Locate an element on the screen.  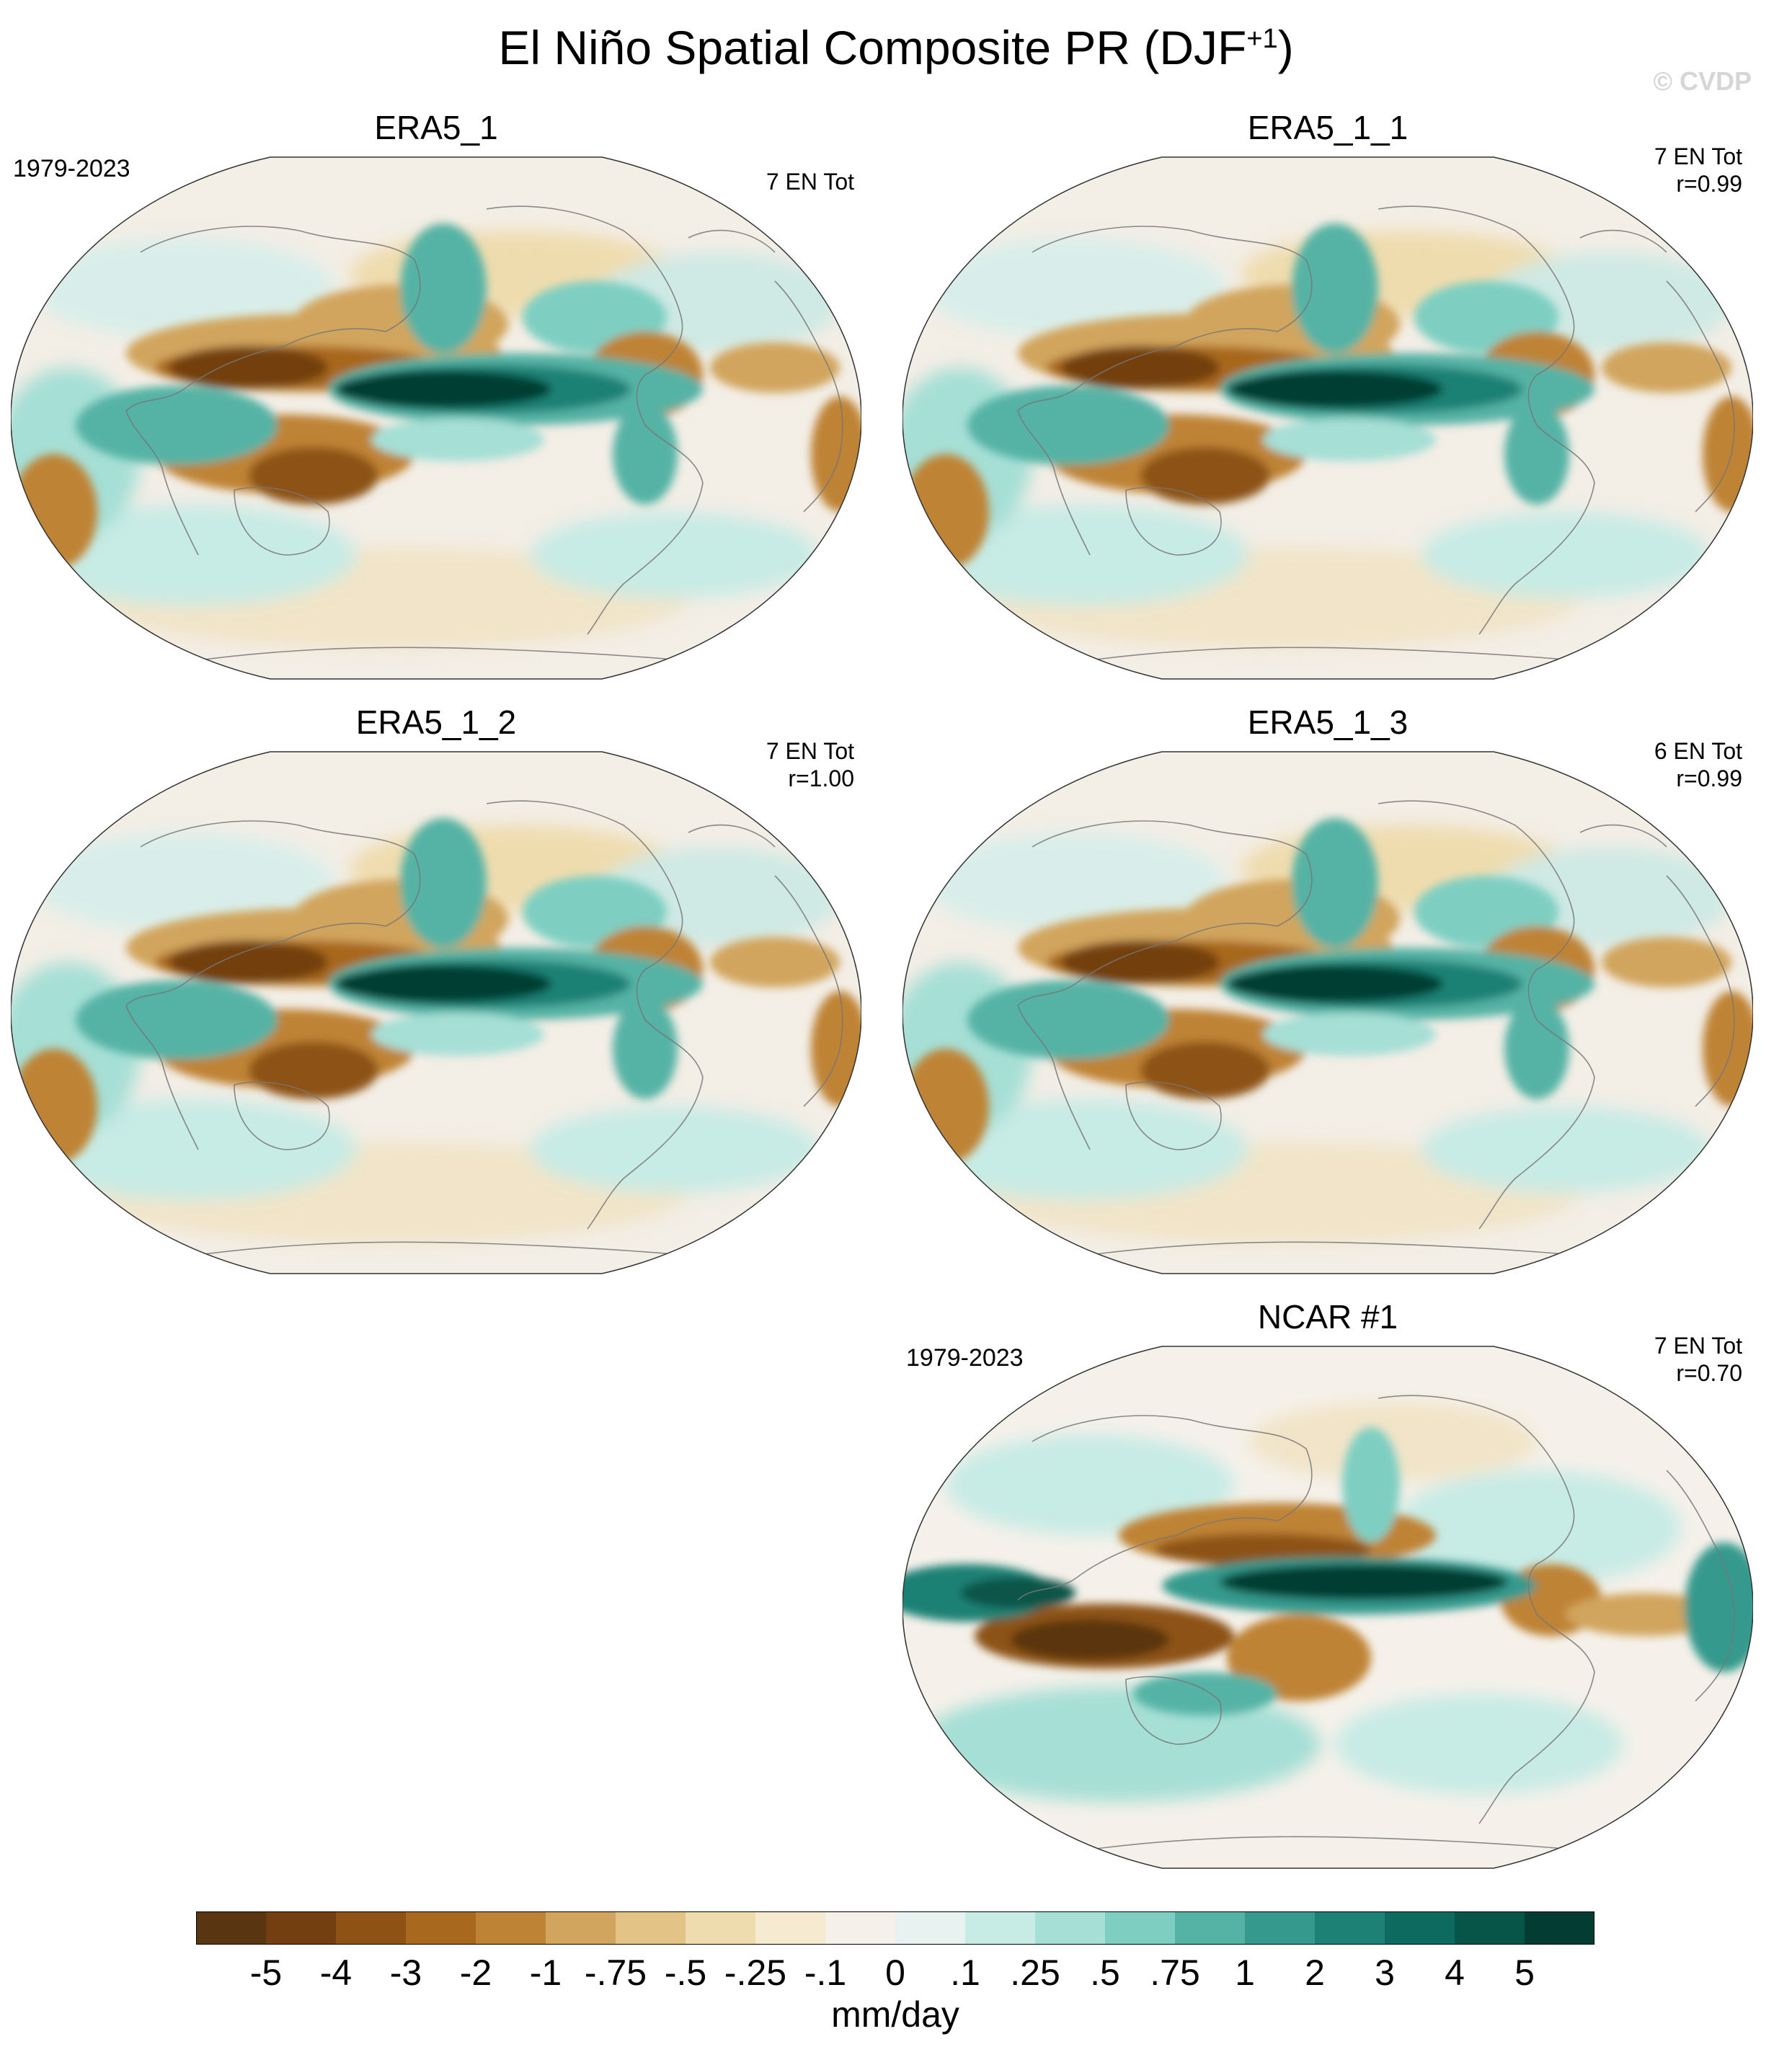
figure-title: El Niño Spatial Composite PR (DJF+1) is located at coordinates (896, 47).